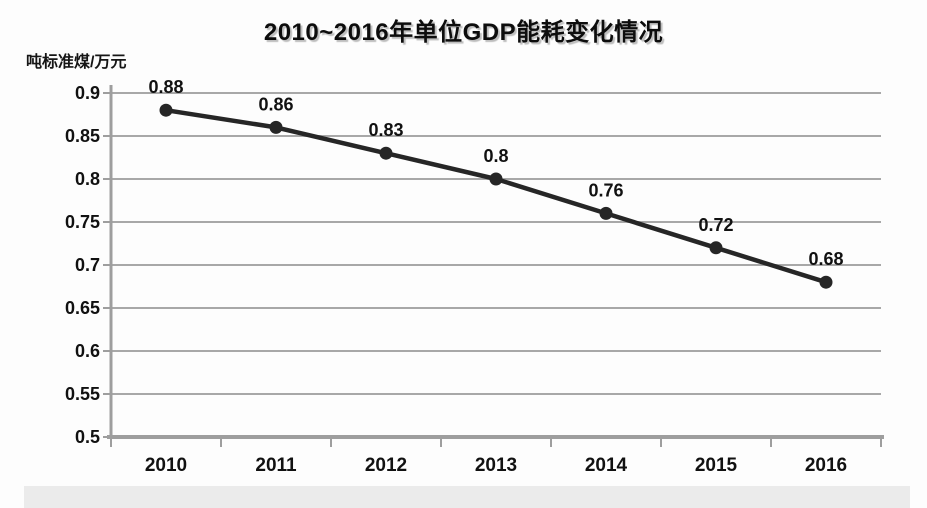  Describe the element at coordinates (496, 465) in the screenshot. I see `x-tick-label: 2013` at that location.